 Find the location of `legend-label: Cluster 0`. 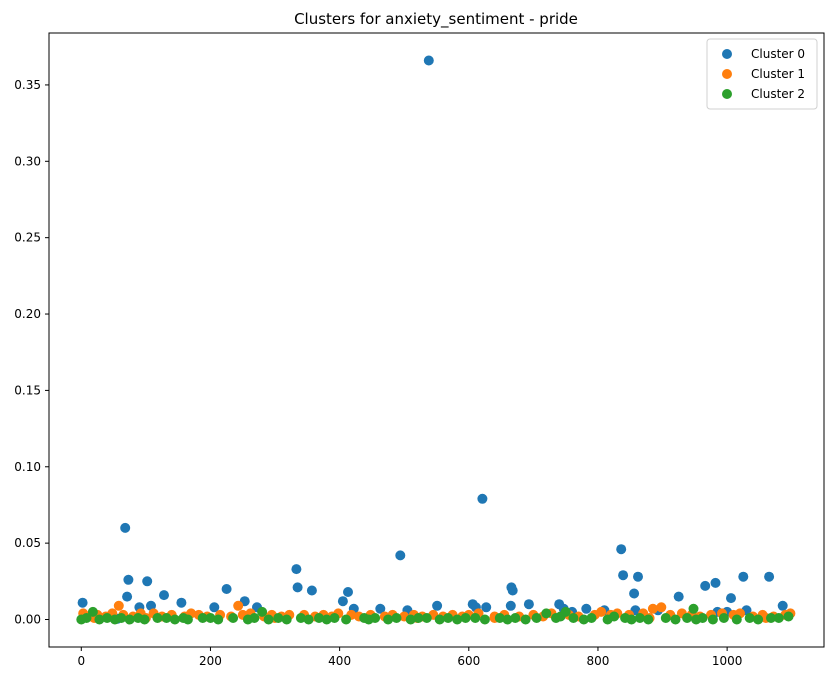

legend-label: Cluster 0 is located at coordinates (778, 54).